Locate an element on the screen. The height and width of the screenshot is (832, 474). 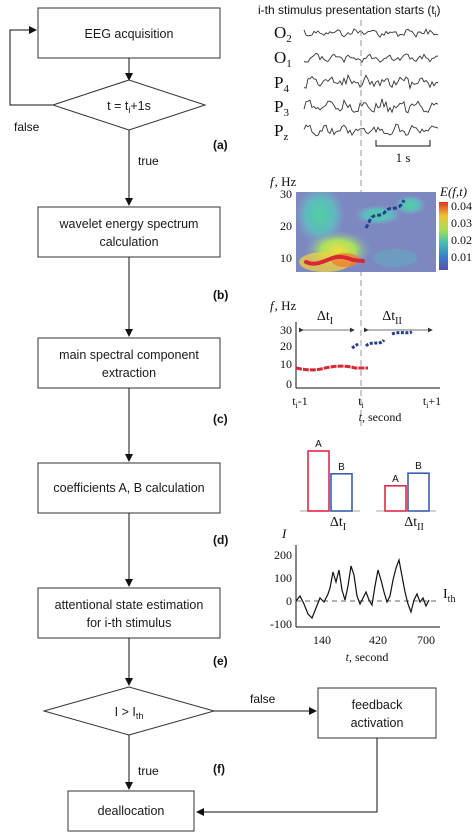
spectrogram-main-component-high is located at coordinates (385, 214).